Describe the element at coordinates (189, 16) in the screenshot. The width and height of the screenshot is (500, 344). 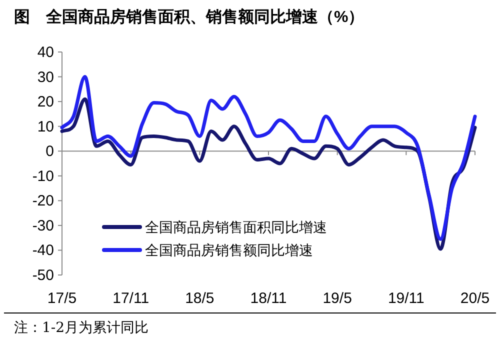
I see `chart-title: 图 全国商品房销售面积、销售额同比增速（%）` at that location.